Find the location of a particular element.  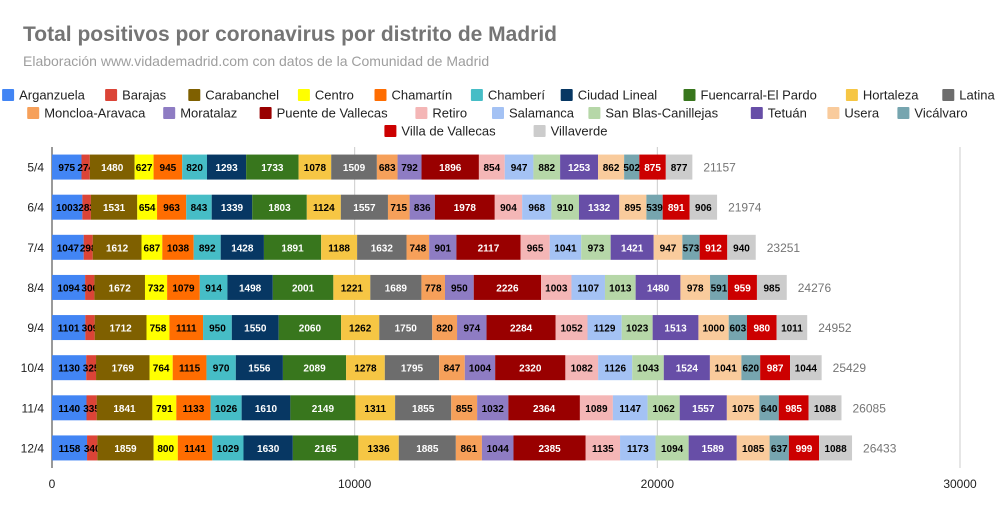

data-label-5-7: 2089 is located at coordinates (314, 369).